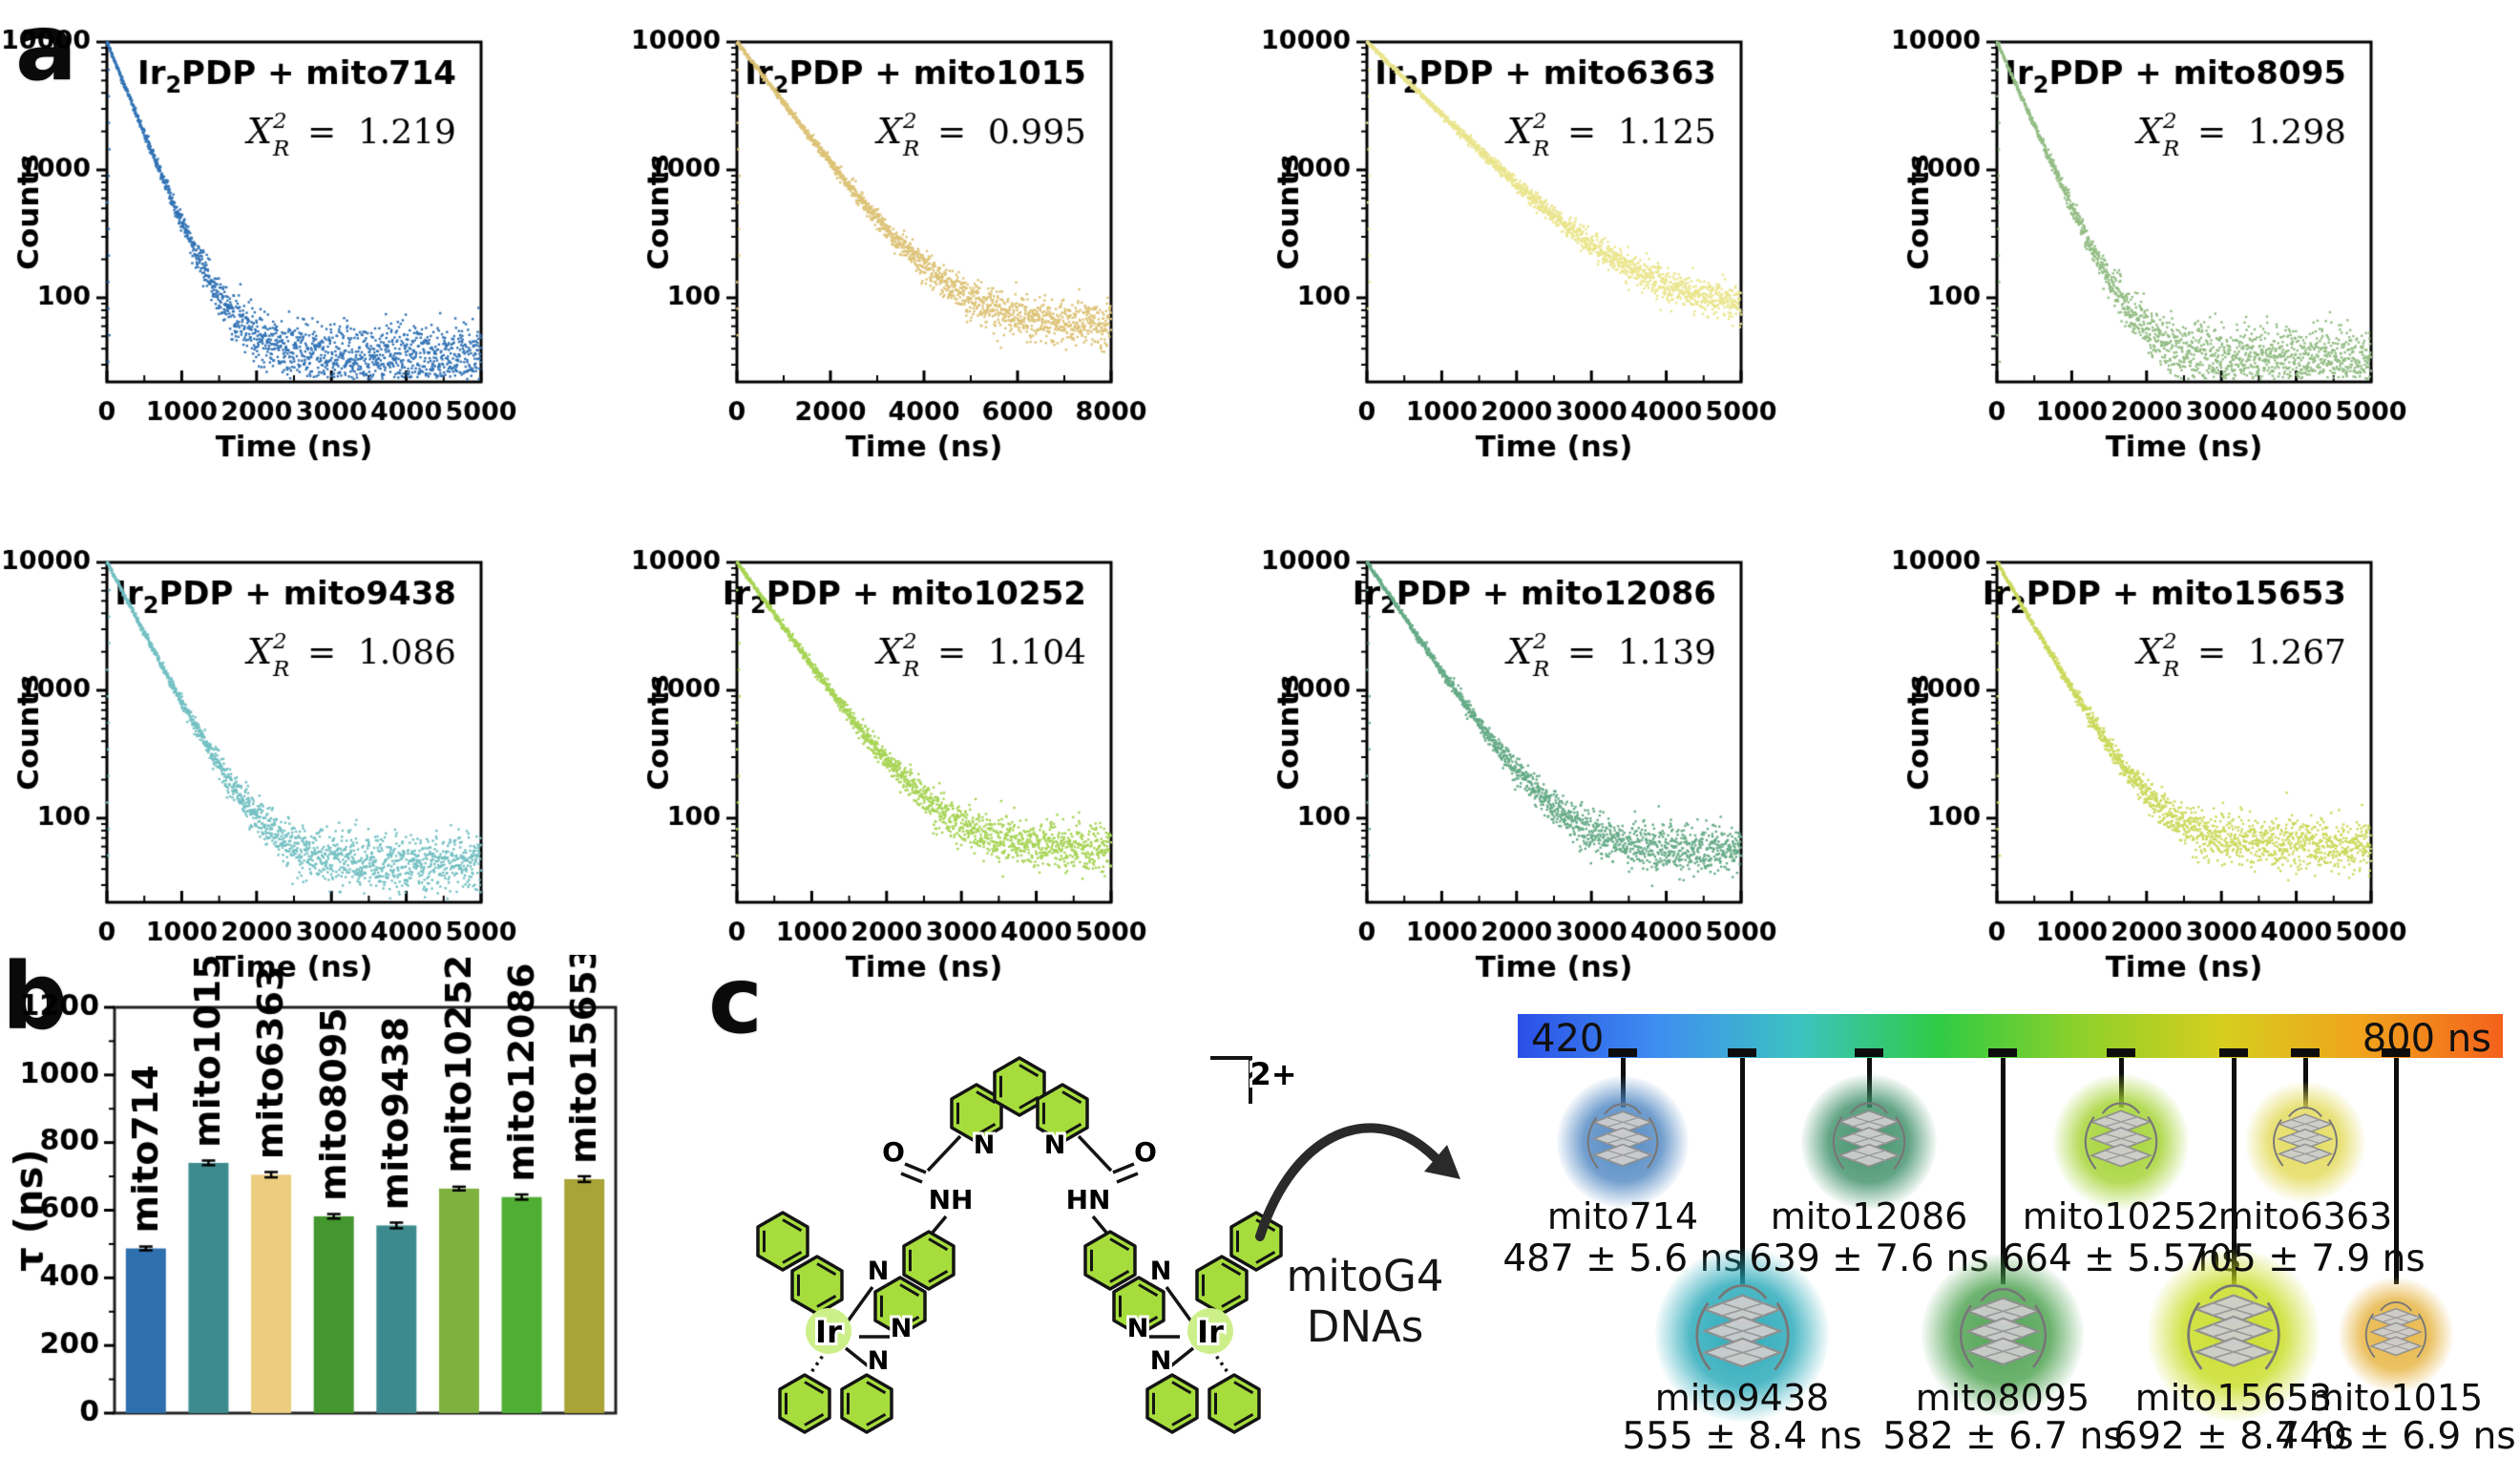  I want to click on scale-tick-stem-mito9438, so click(1742, 1171).